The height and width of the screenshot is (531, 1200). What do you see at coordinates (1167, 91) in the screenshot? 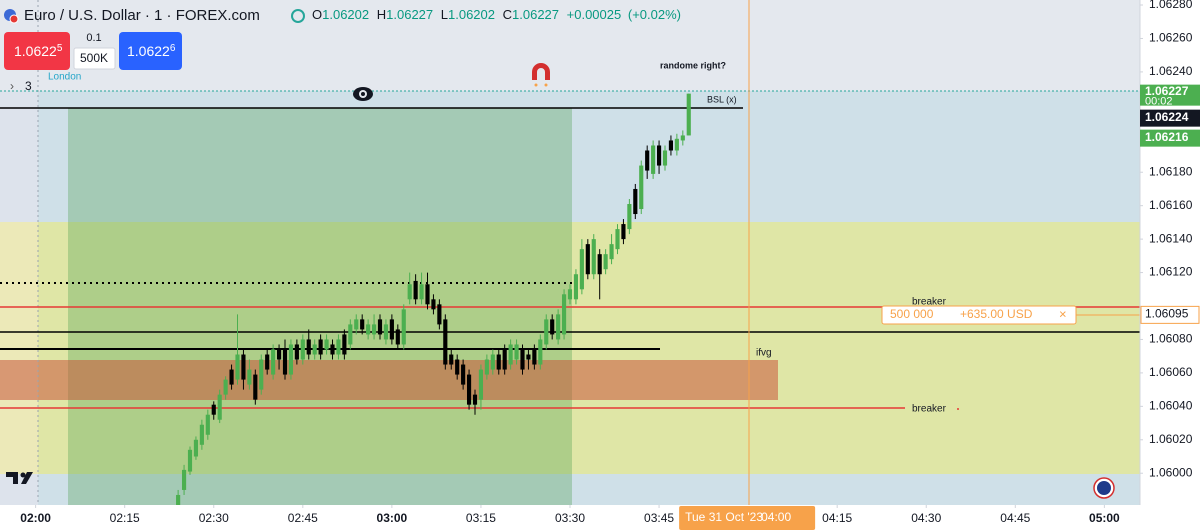
I see `last-price-label: 1.06227` at bounding box center [1167, 91].